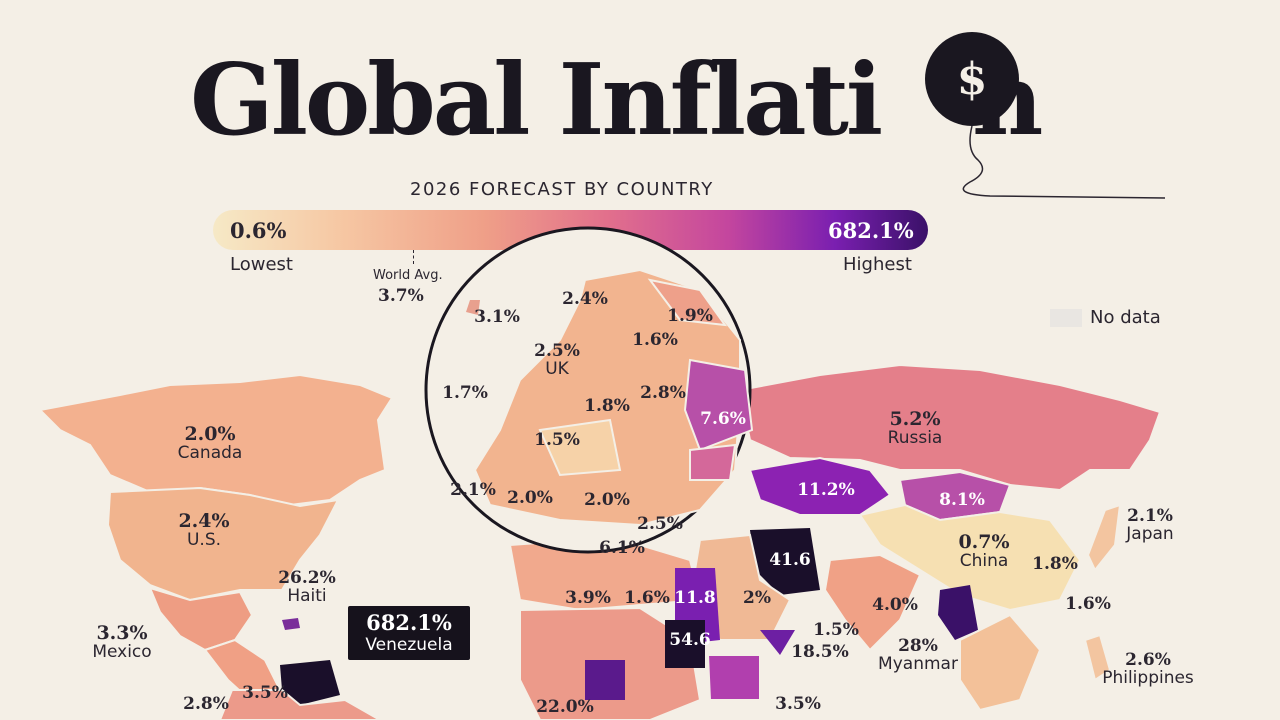  Describe the element at coordinates (401, 296) in the screenshot. I see `world-avg-value: 3.7%` at that location.